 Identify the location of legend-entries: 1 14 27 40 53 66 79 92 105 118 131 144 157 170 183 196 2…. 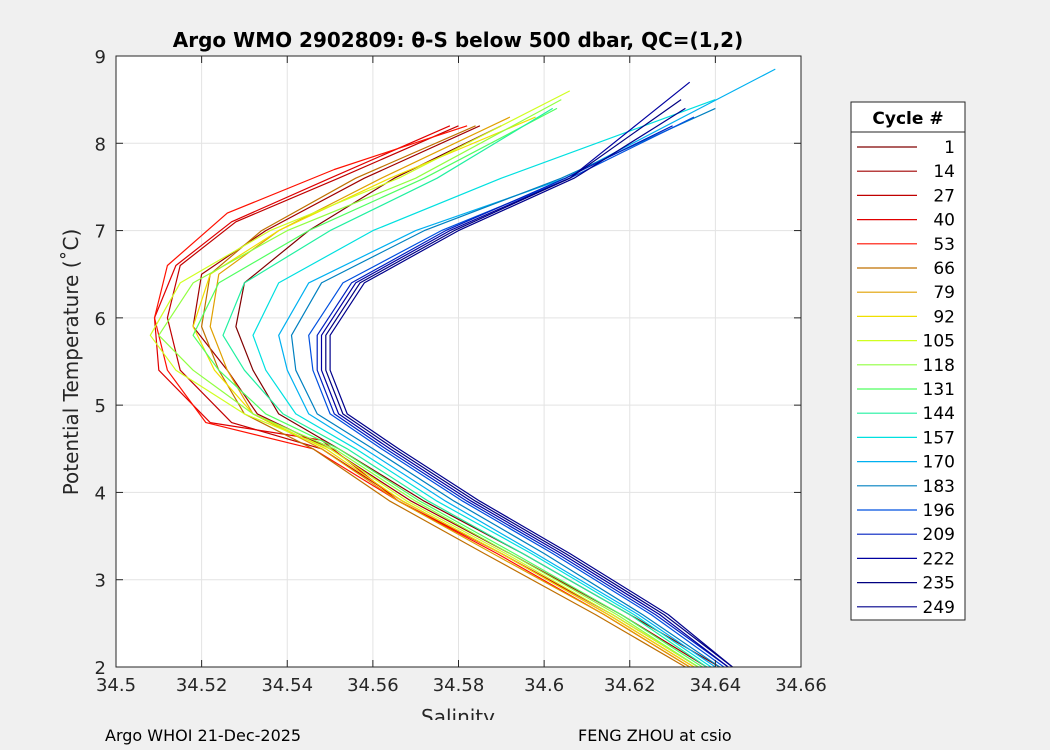
(906, 378).